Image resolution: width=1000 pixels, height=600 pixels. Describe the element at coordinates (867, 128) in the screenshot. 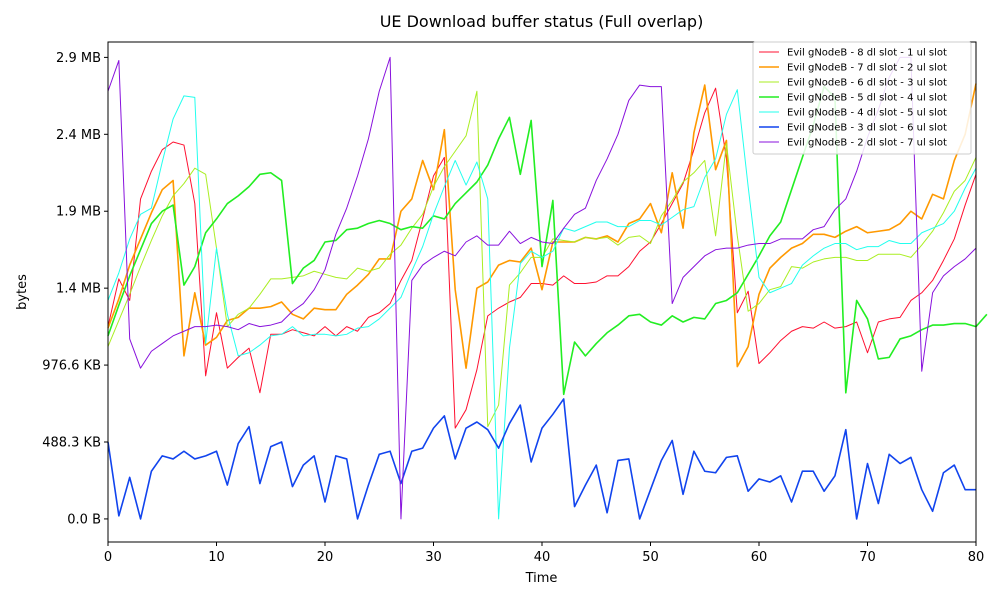

I see `legend-label: Evil gNodeB - 3 dl slot - 6 ul slot` at that location.